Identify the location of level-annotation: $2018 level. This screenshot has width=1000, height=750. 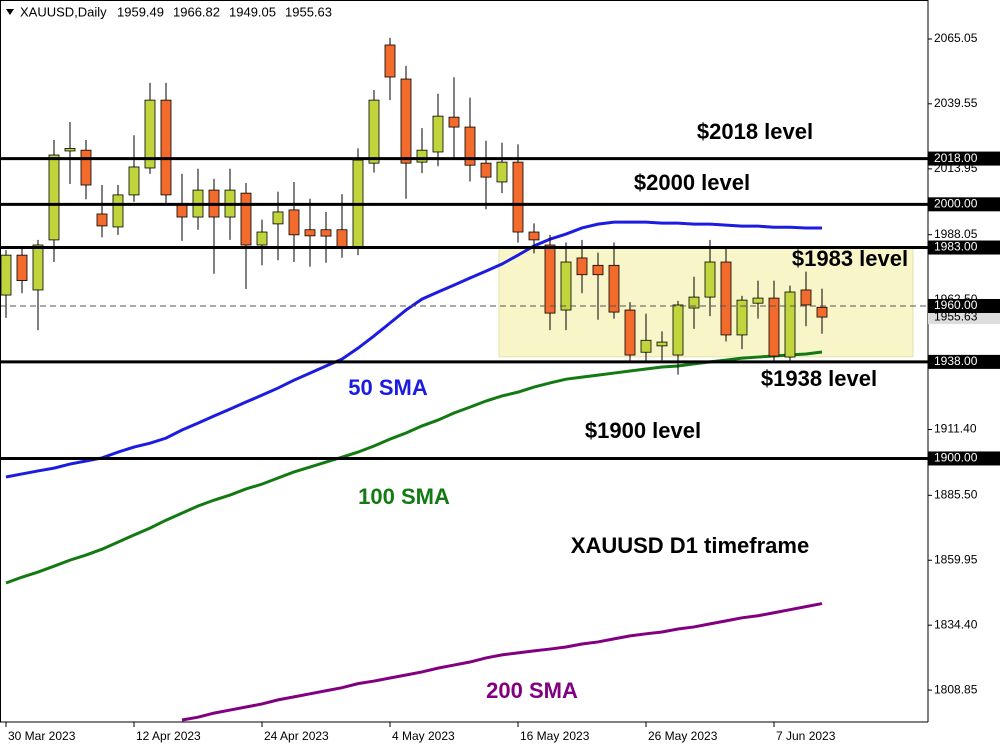
(755, 131).